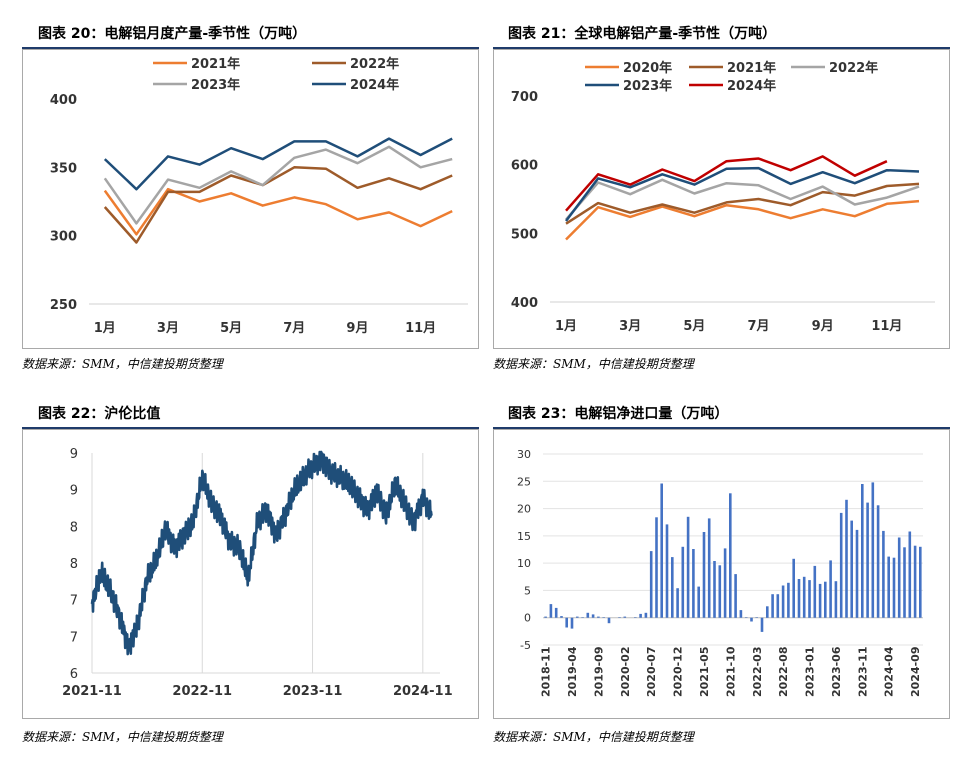  Describe the element at coordinates (593, 737) in the screenshot. I see `source-note-4: 数据来源：SMM，中信建投期货整理` at that location.